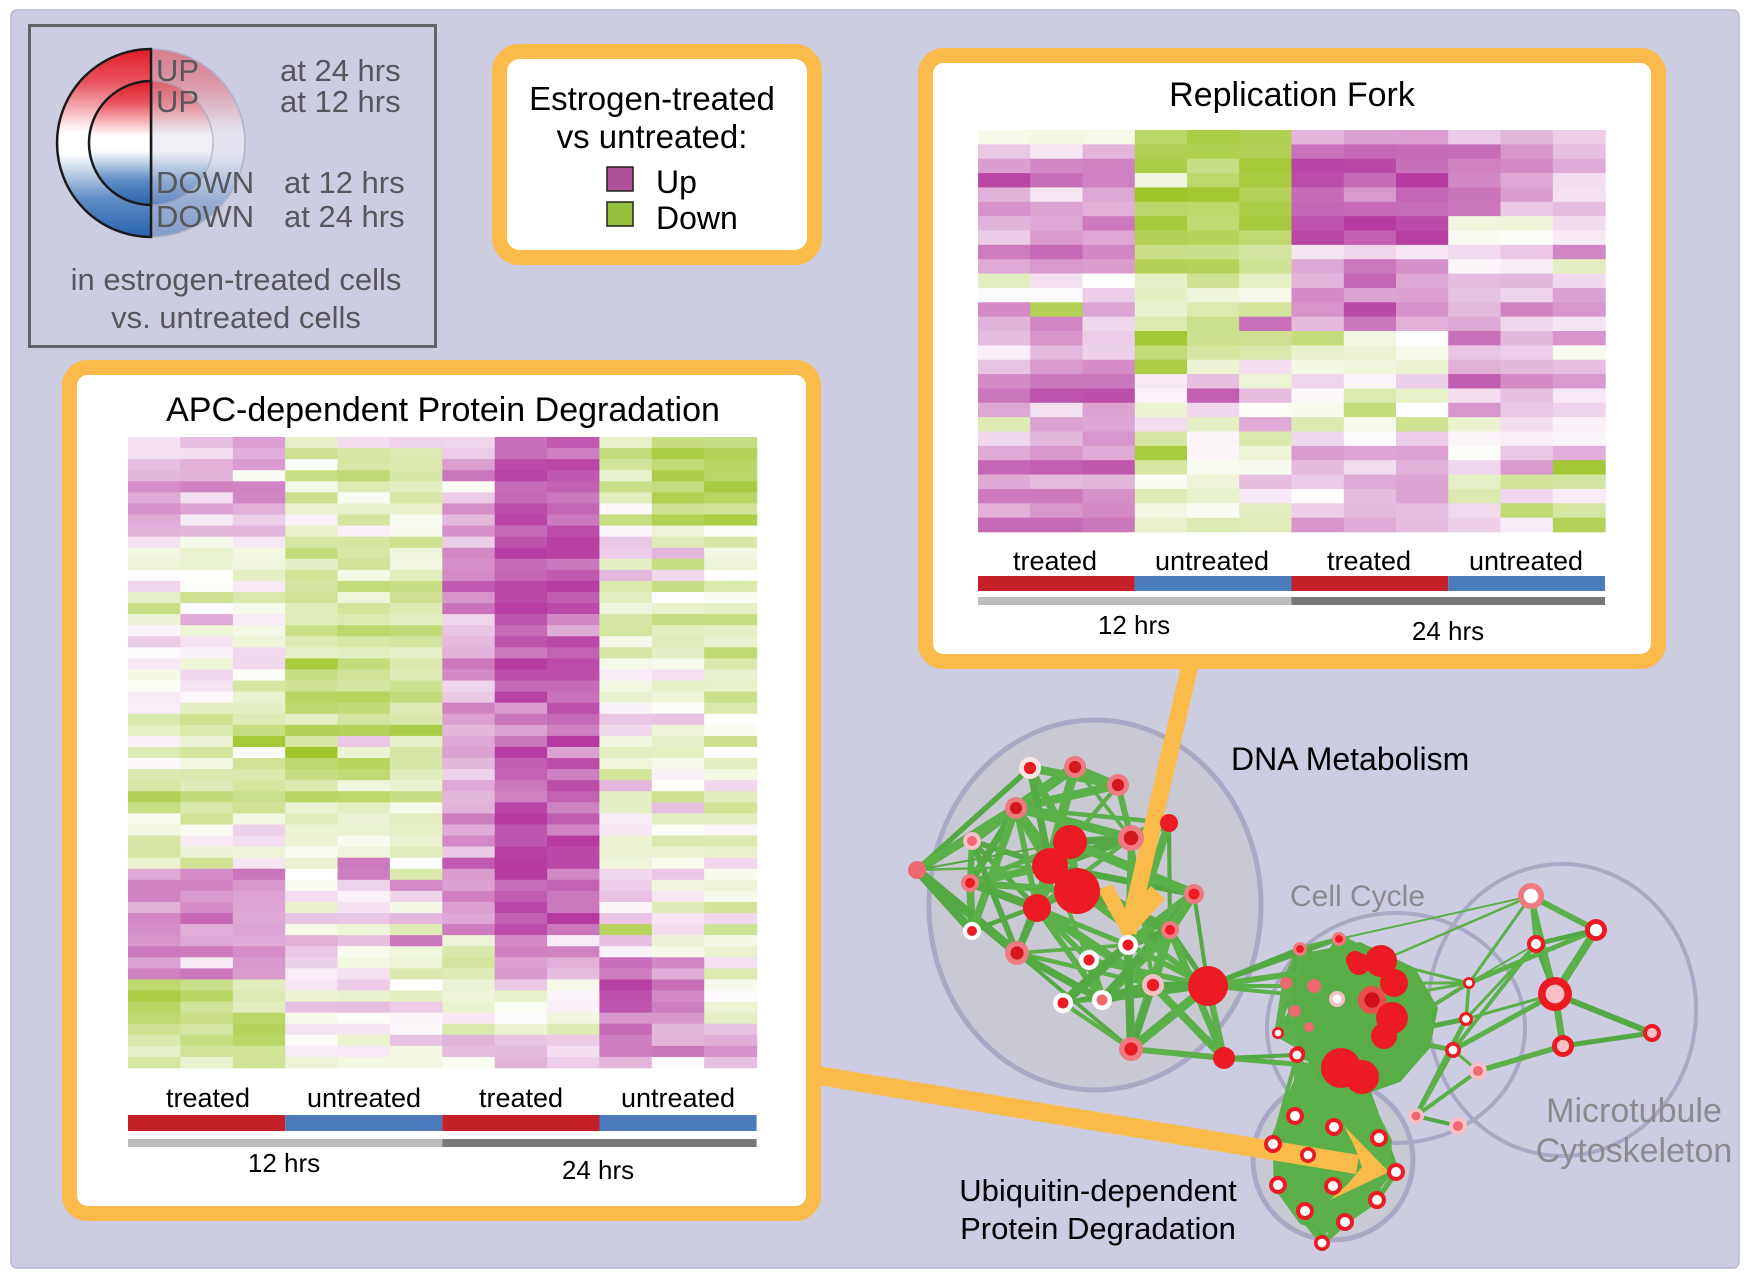  Describe the element at coordinates (1634, 1111) in the screenshot. I see `svg-text: Microtubule` at that location.